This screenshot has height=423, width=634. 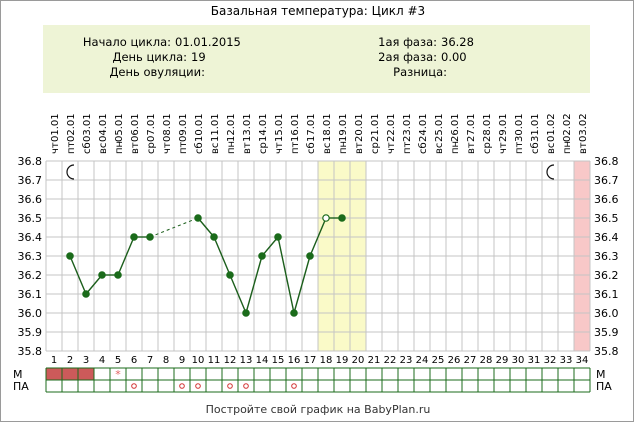 What do you see at coordinates (327, 127) in the screenshot?
I see `date-label: 18.01` at bounding box center [327, 127].